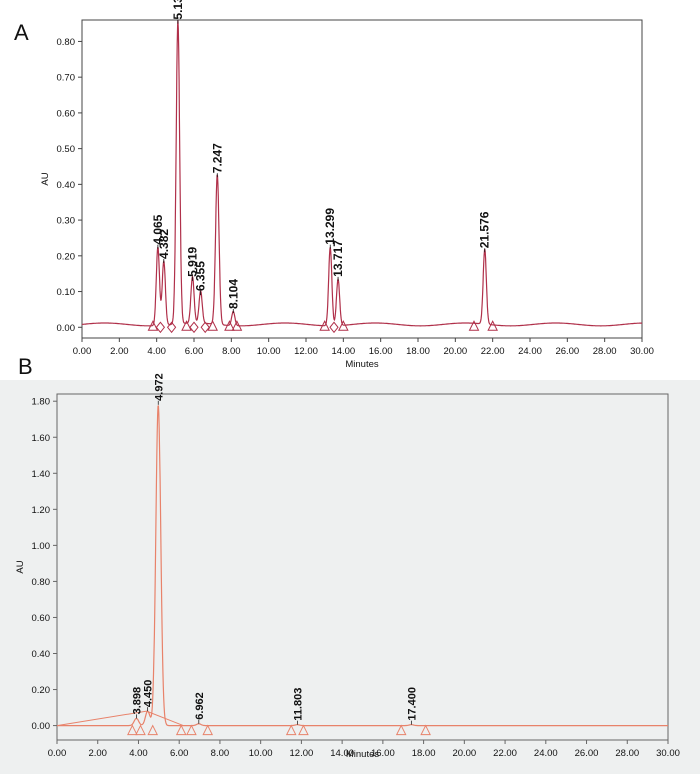 The height and width of the screenshot is (774, 700). I want to click on x-tick-label: 24.00, so click(546, 753).